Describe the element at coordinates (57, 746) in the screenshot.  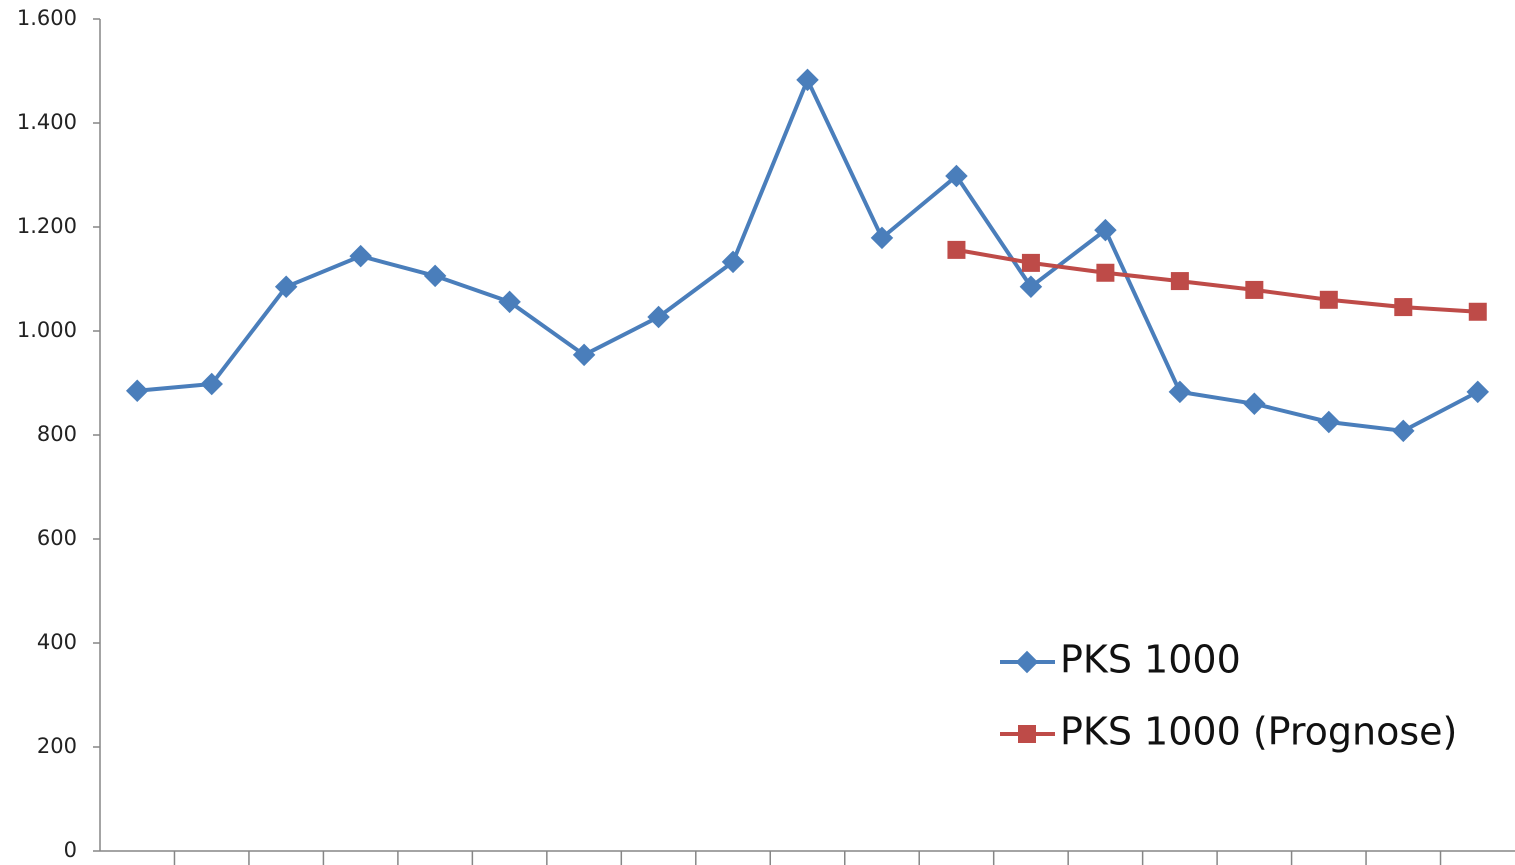
I see `y-tick-label: 200` at that location.